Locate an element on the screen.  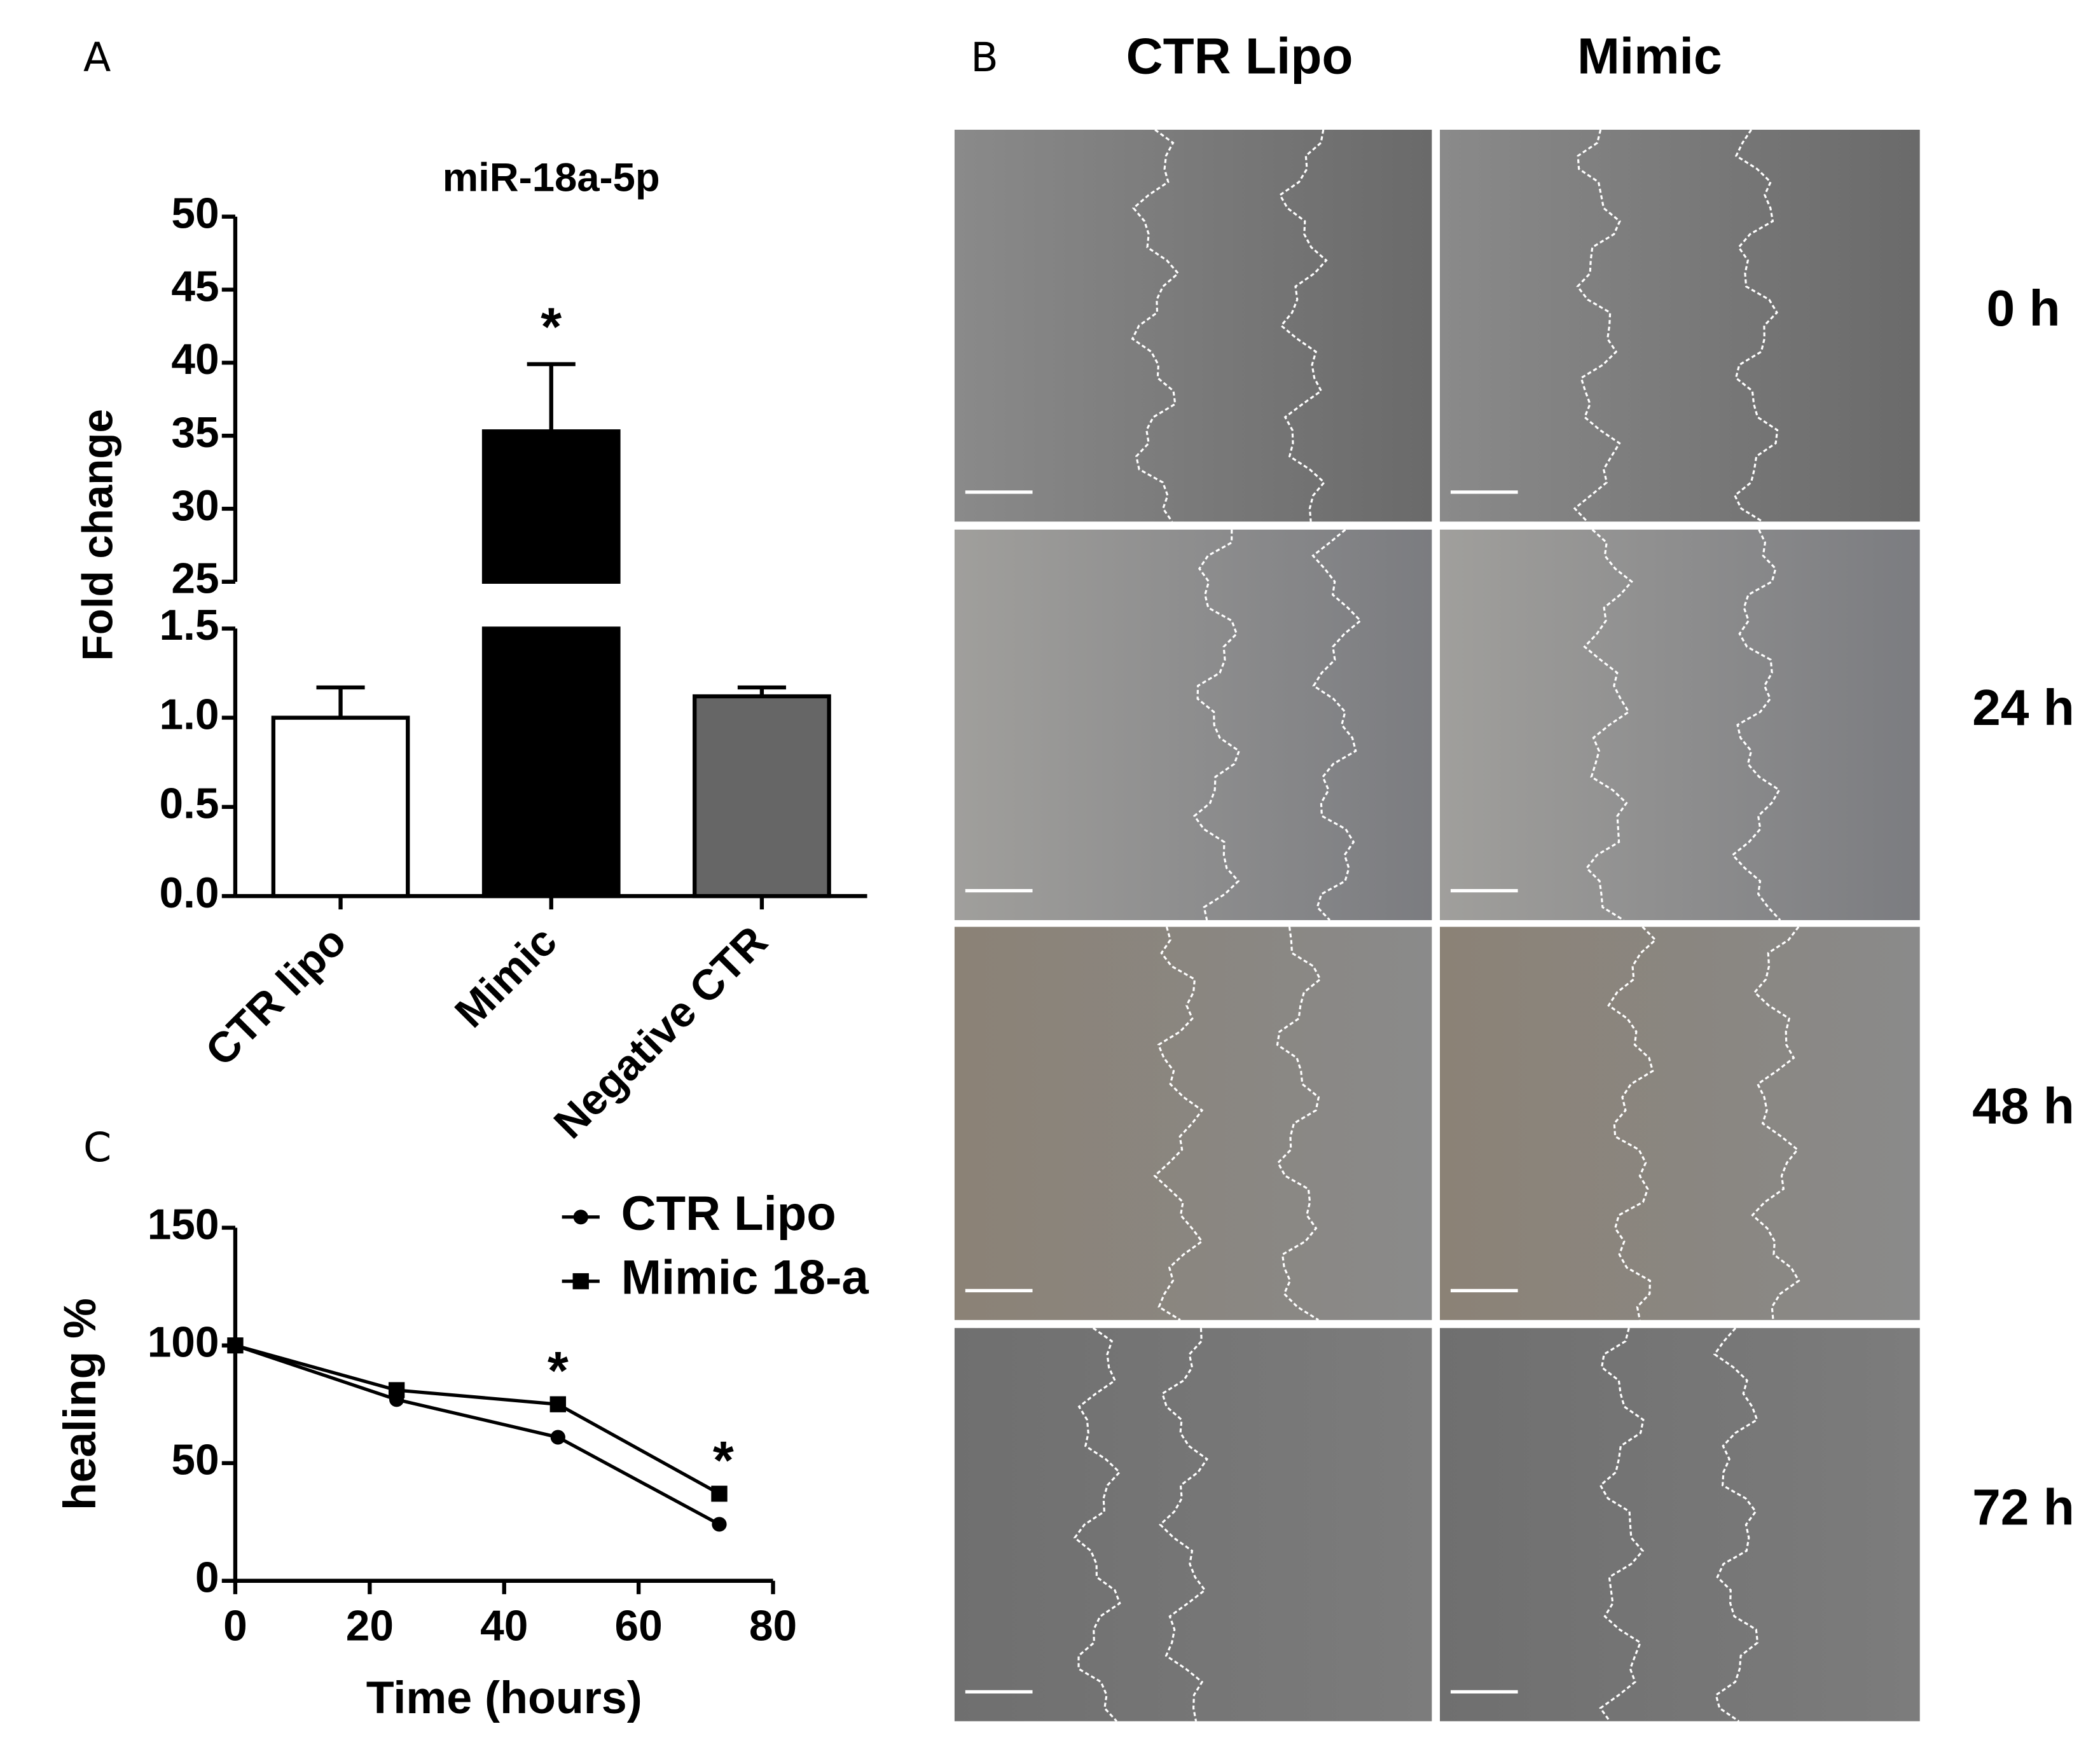
y-tick-label: 1.5 is located at coordinates (189, 625).